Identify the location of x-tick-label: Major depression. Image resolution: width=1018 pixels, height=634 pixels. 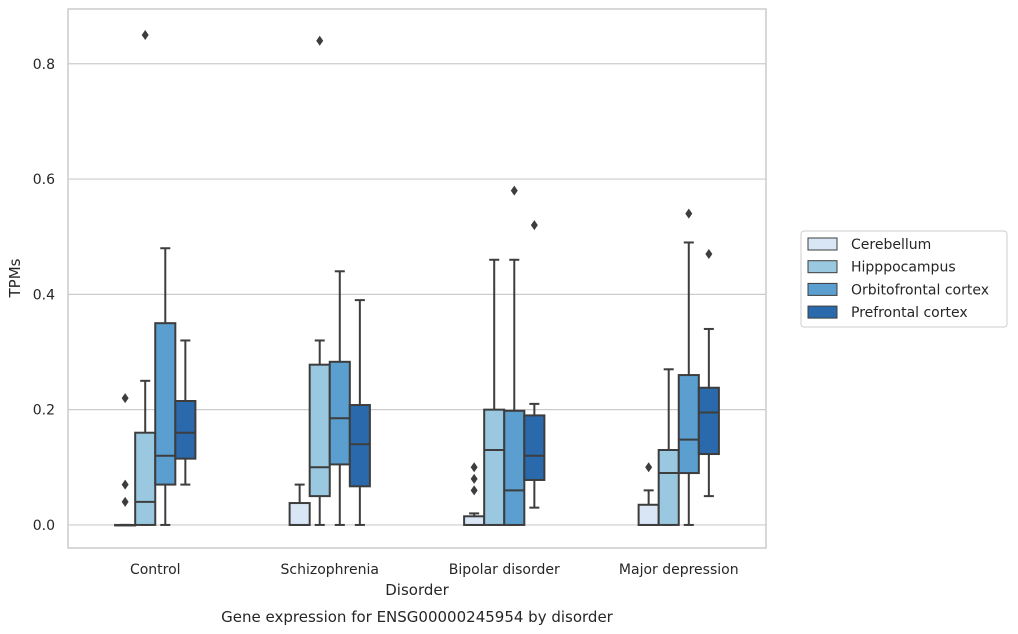
(679, 570).